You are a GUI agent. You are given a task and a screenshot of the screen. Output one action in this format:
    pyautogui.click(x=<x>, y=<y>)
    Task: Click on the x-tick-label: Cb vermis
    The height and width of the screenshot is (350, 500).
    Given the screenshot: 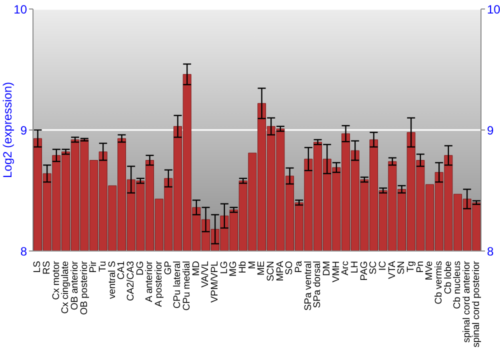 What is the action you would take?
    pyautogui.click(x=439, y=282)
    